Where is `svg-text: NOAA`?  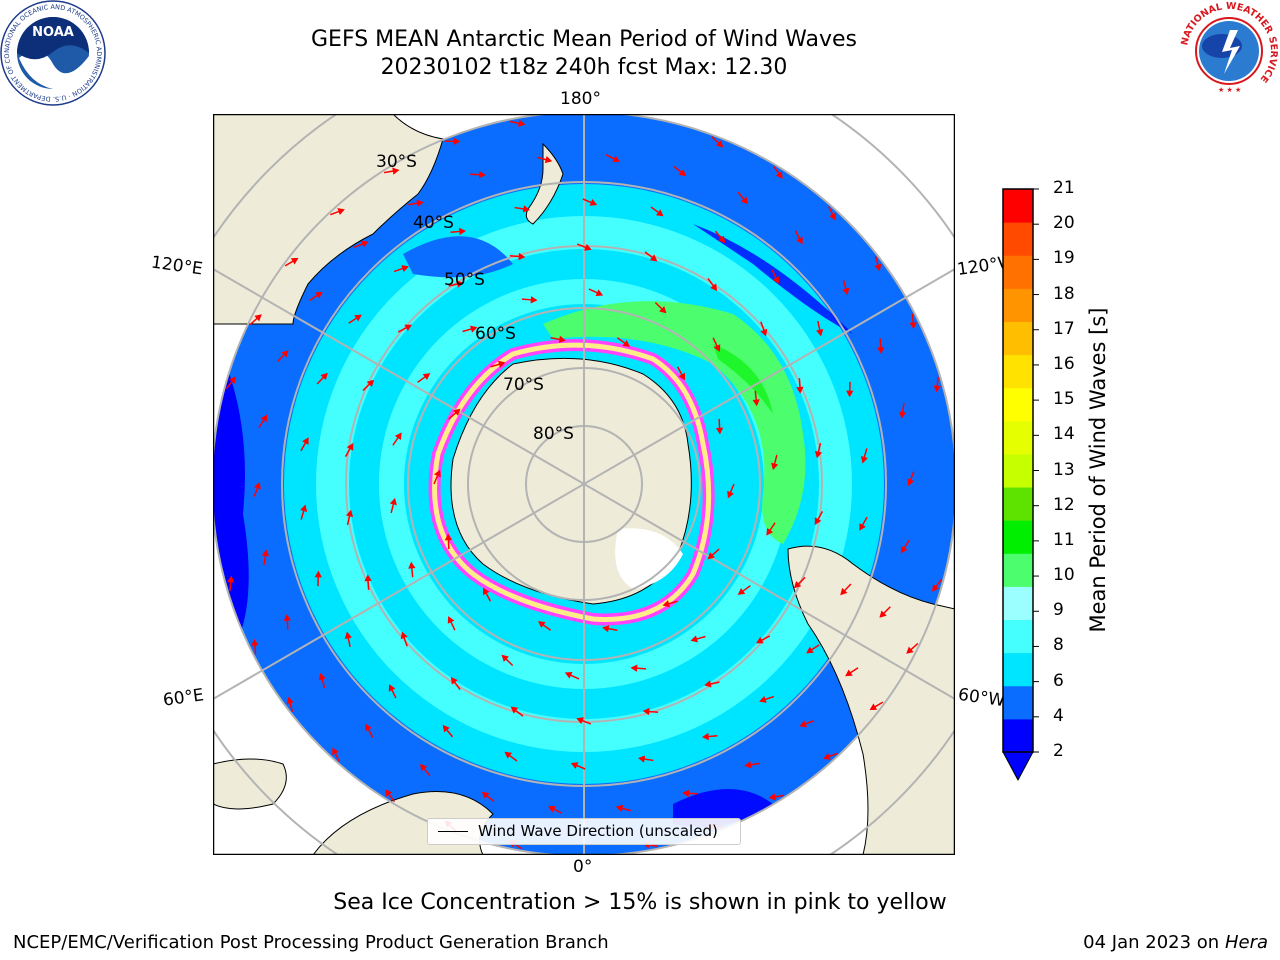 svg-text: NOAA is located at coordinates (53, 32).